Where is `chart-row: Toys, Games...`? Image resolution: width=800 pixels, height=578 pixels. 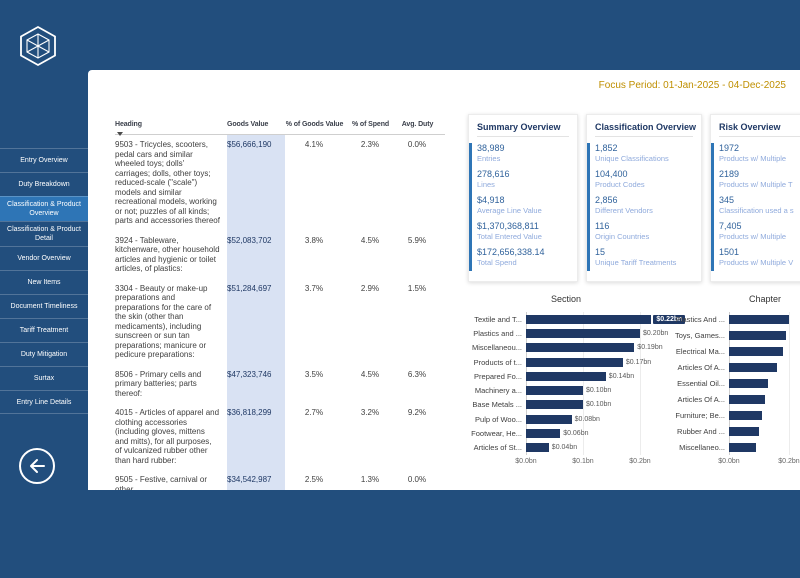
chart-row: Toys, Games... is located at coordinates (732, 336).